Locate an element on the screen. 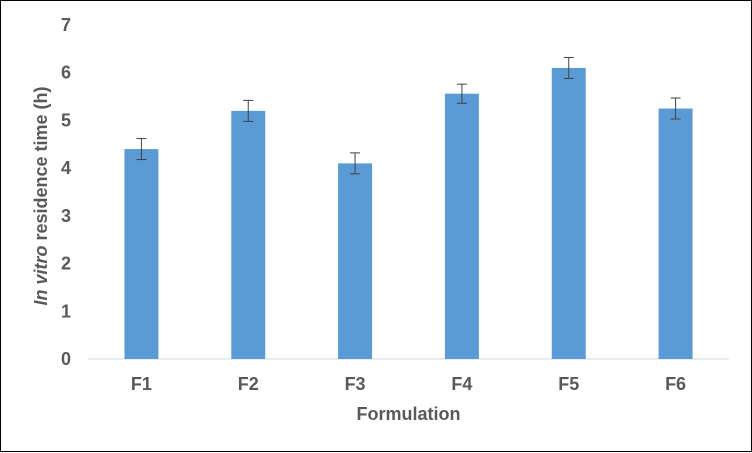 The height and width of the screenshot is (453, 752). y-tick-label: 4 is located at coordinates (66, 168).